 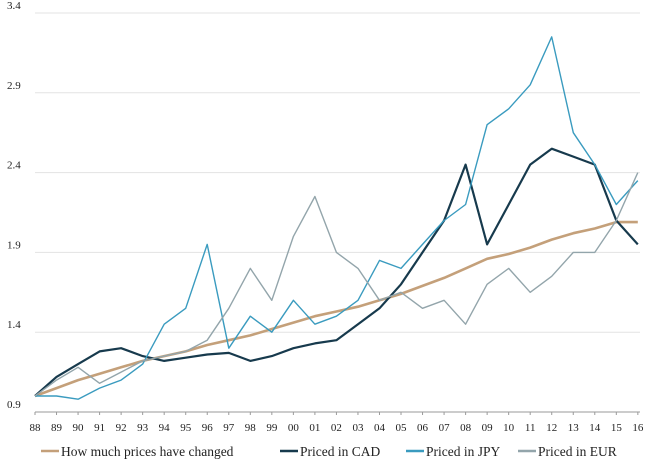 I want to click on x-tick-label: 03, so click(x=358, y=428).